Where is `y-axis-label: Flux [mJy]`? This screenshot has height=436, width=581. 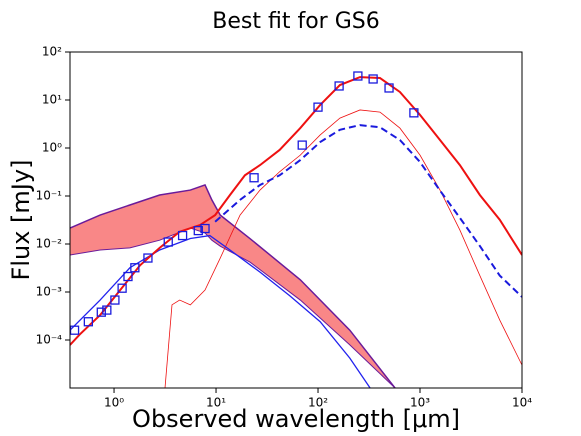 y-axis-label: Flux [mJy] is located at coordinates (21, 220).